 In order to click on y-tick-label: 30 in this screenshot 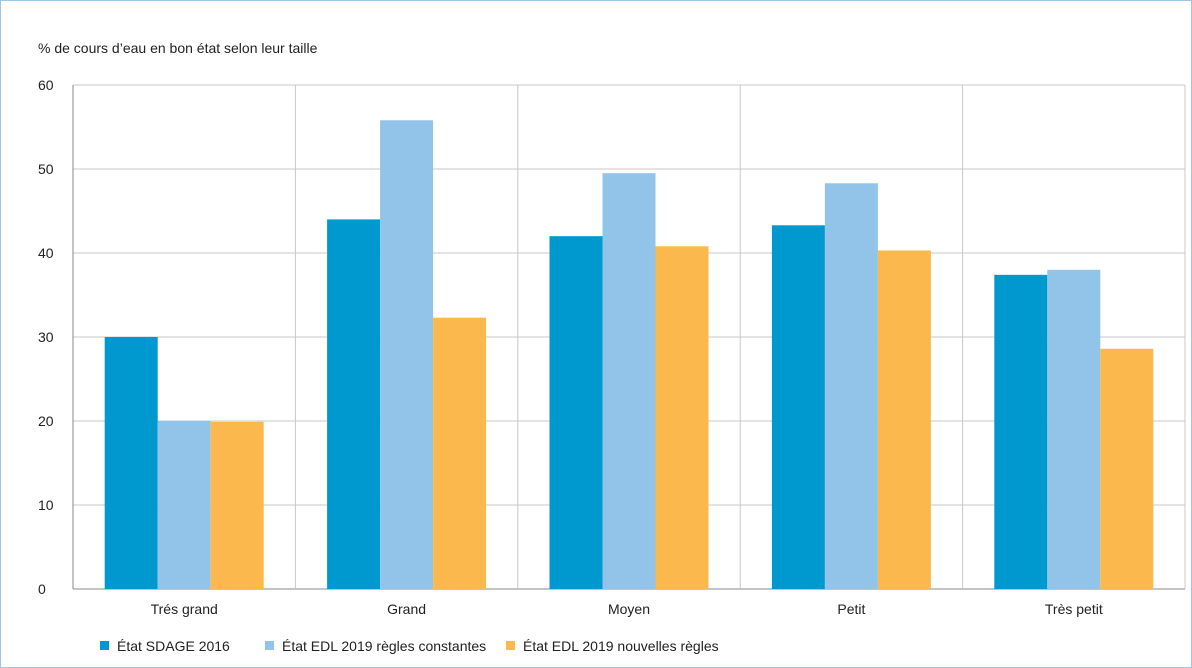, I will do `click(46, 337)`.